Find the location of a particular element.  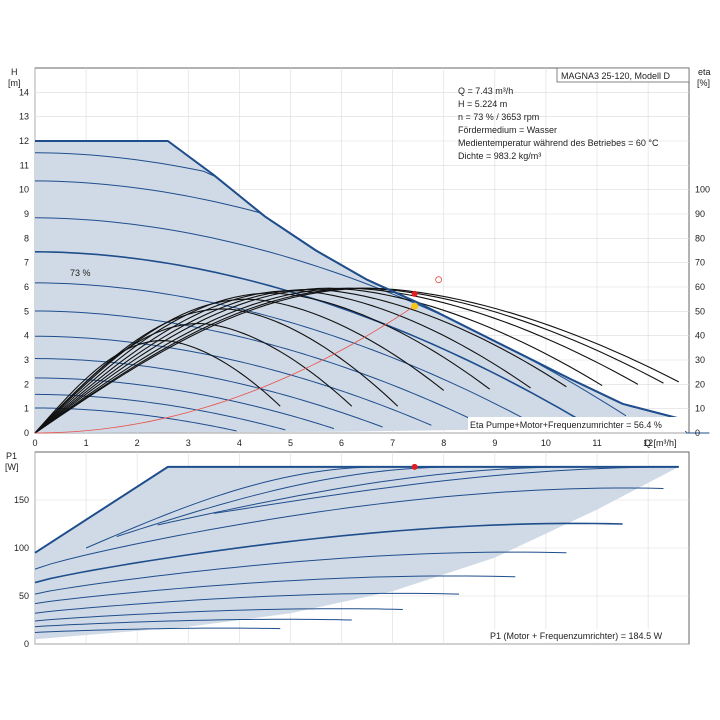

power-axis-unit: [W] is located at coordinates (12, 467).